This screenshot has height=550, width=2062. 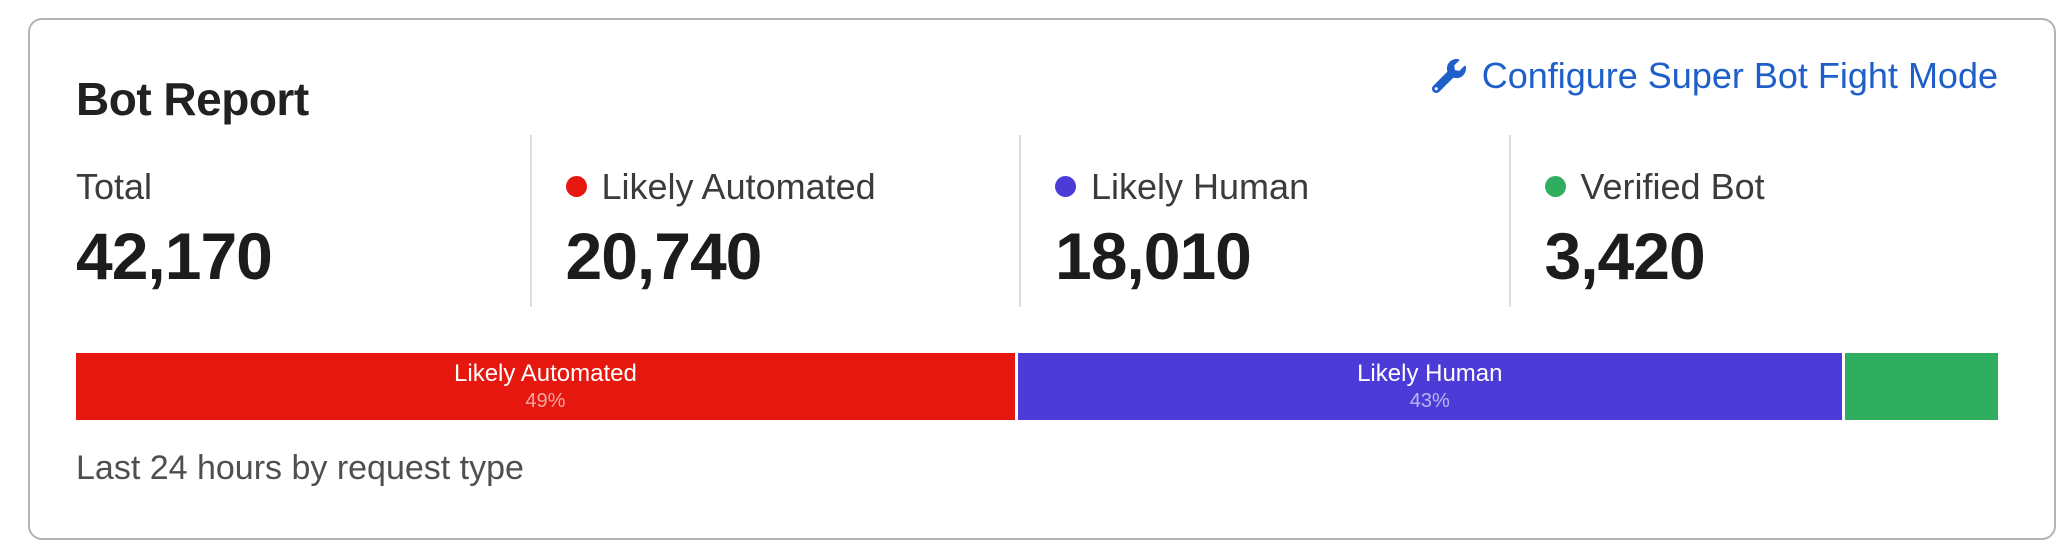 I want to click on likely-automated-dot-icon, so click(x=576, y=186).